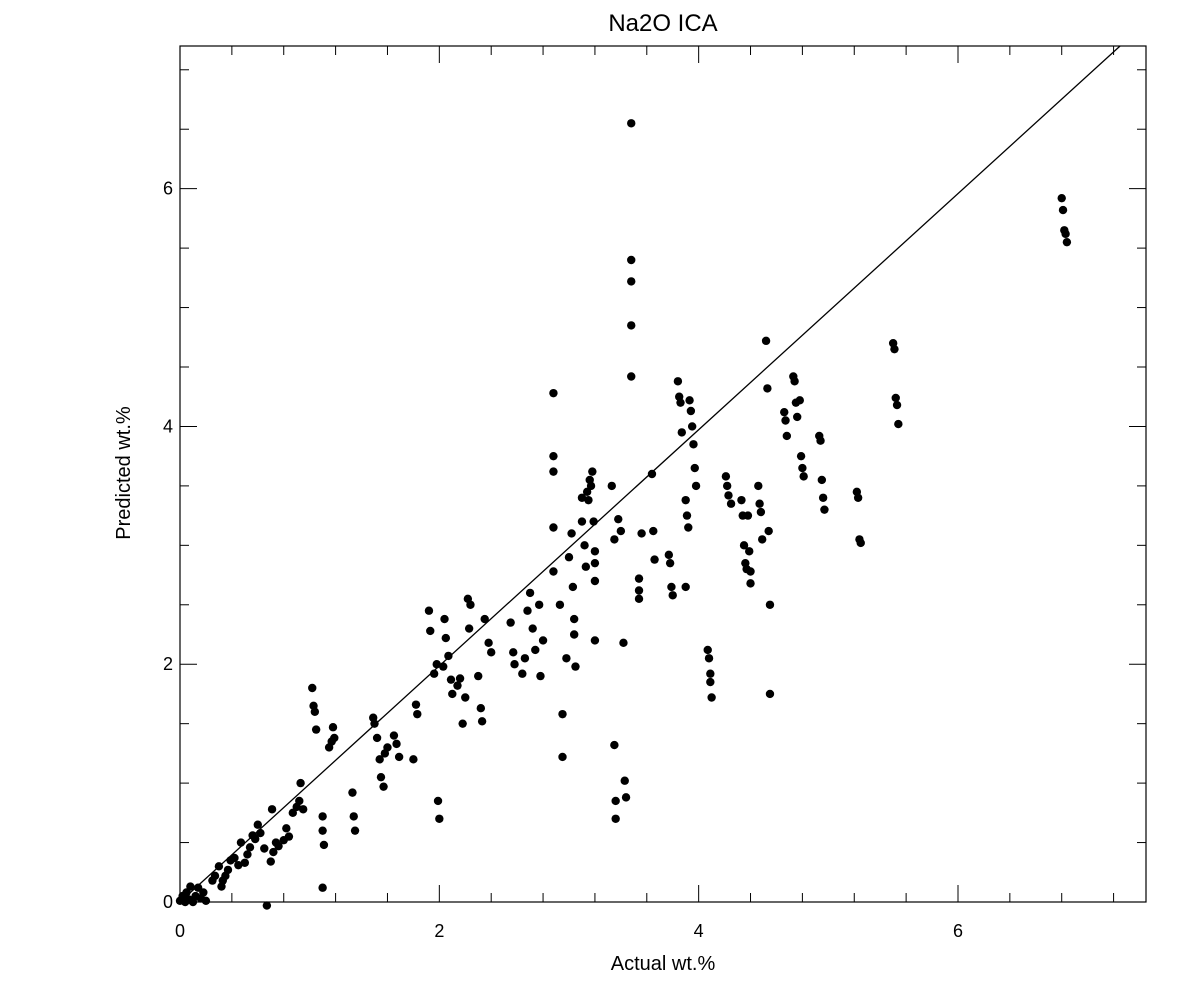 Image resolution: width=1200 pixels, height=1000 pixels. I want to click on y-tick-label: 2, so click(168, 664).